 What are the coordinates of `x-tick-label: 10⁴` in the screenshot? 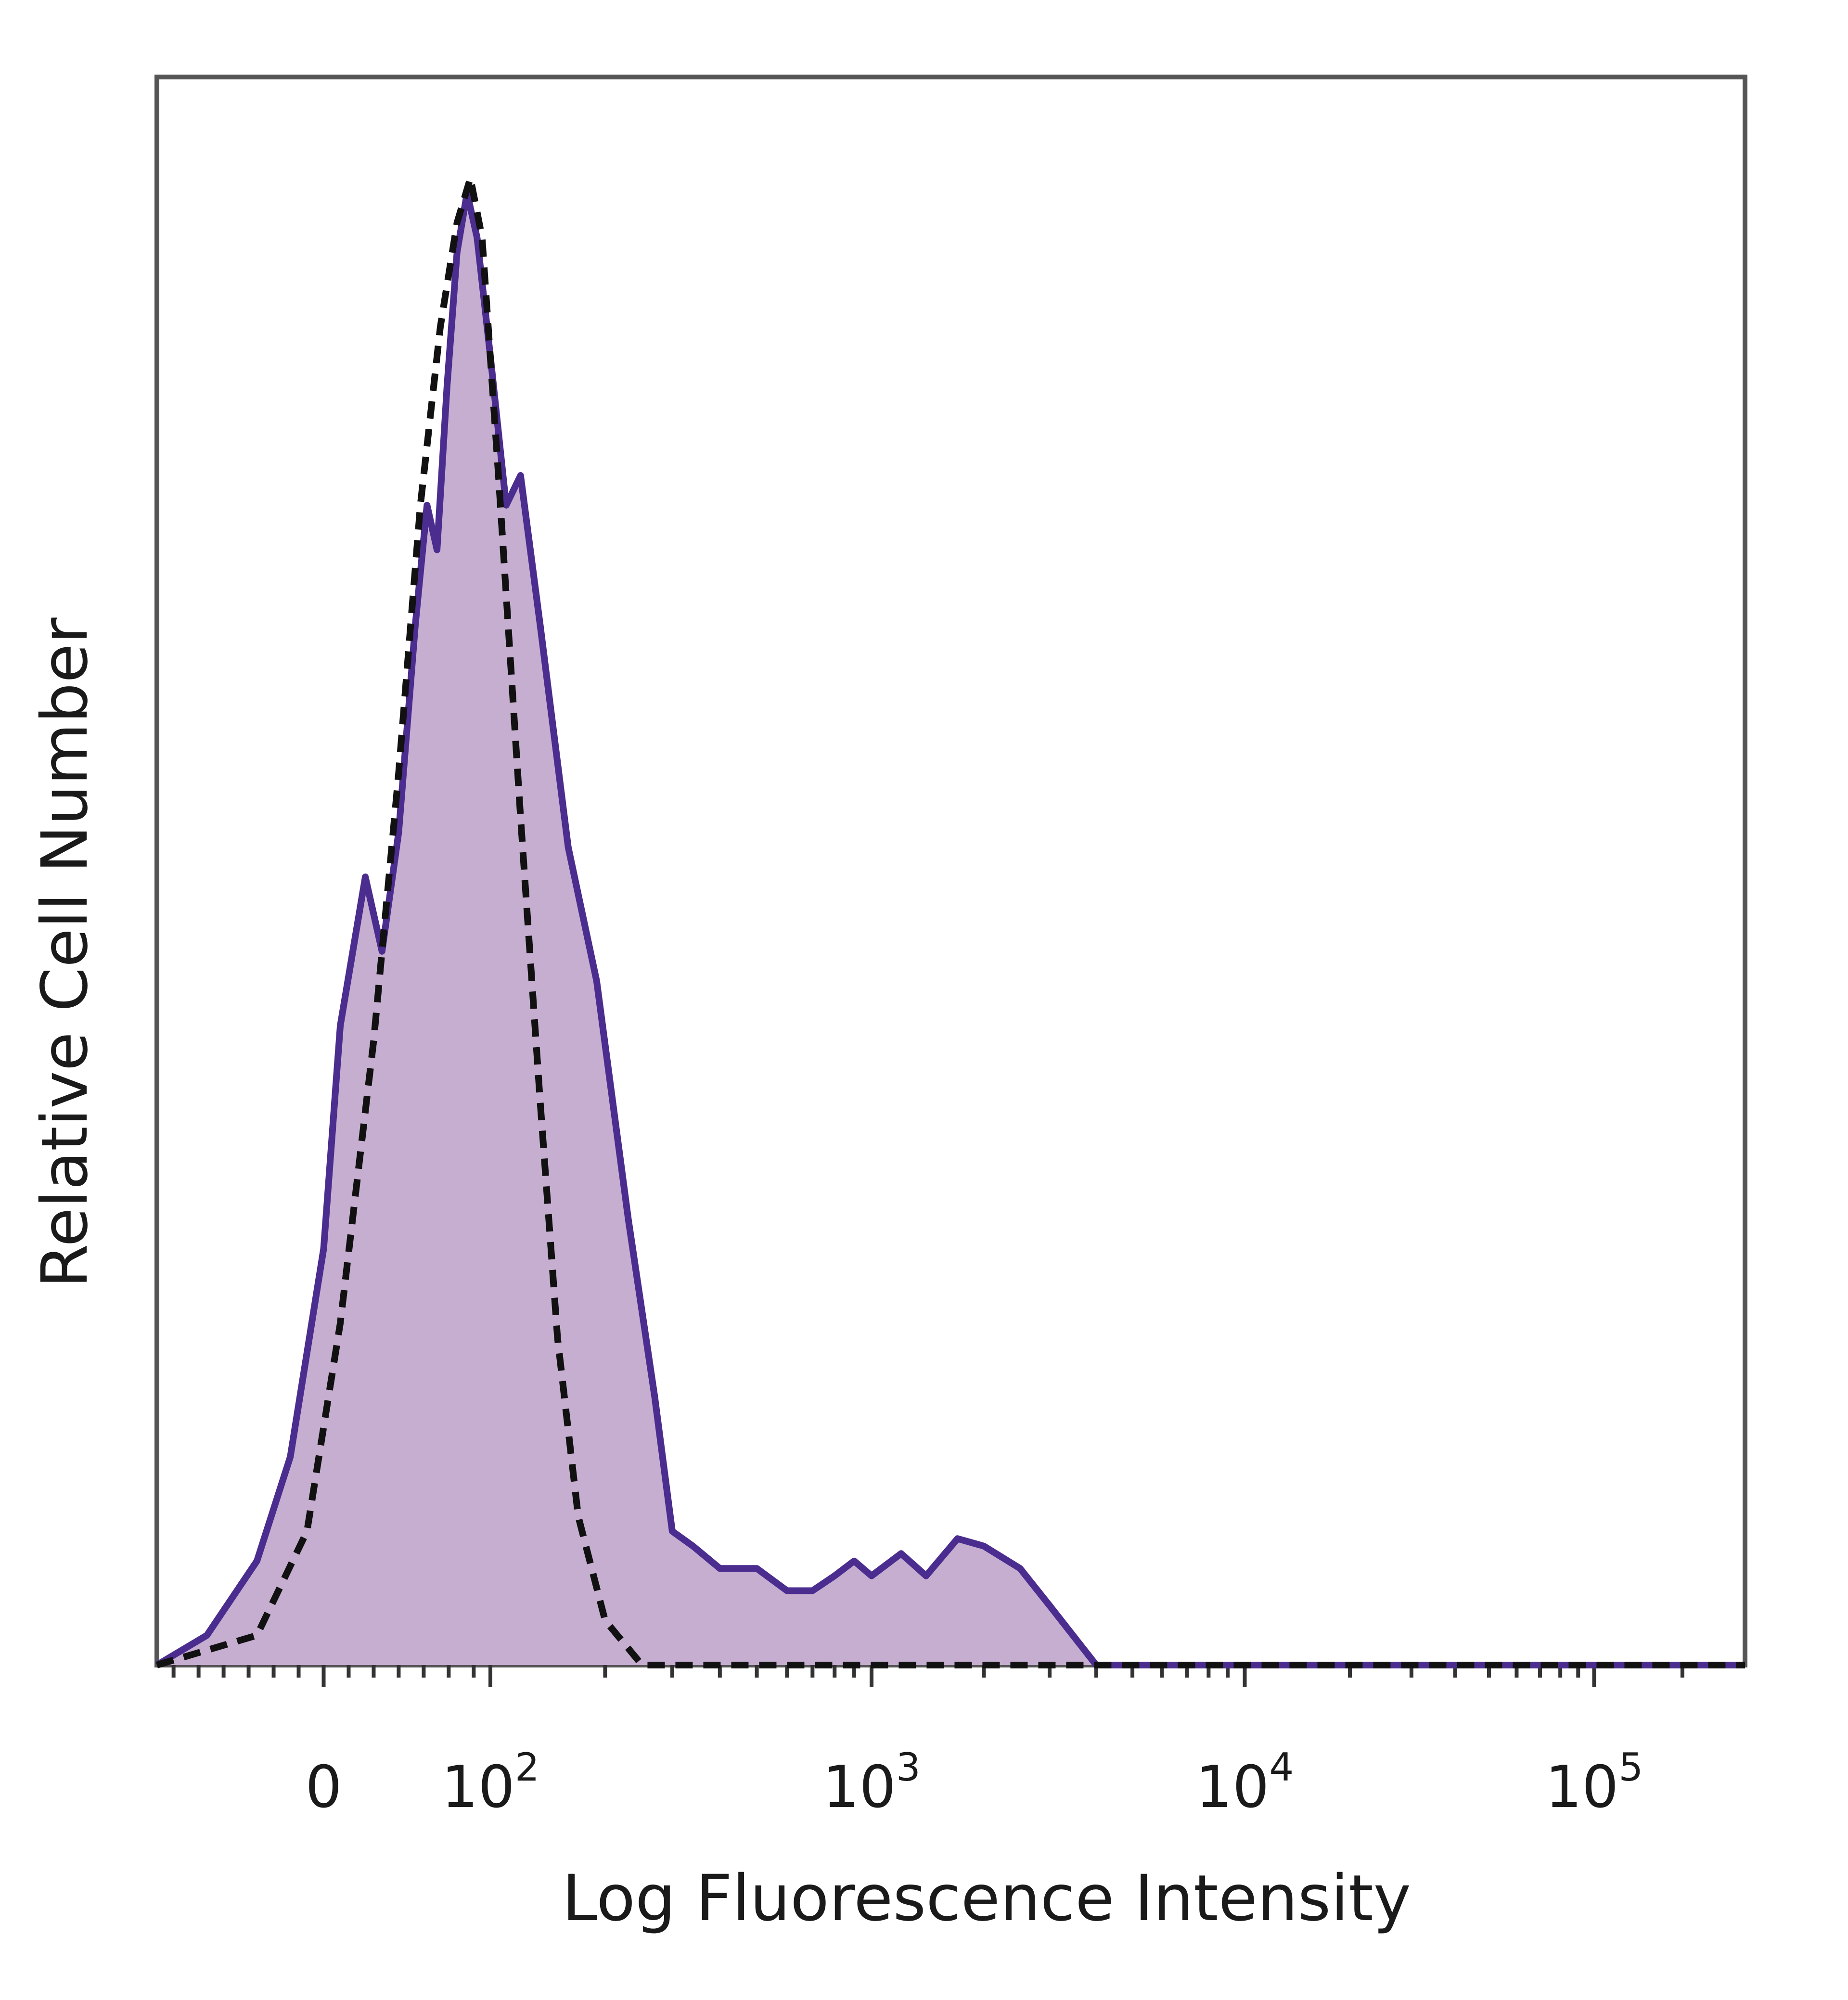 It's located at (1245, 1783).